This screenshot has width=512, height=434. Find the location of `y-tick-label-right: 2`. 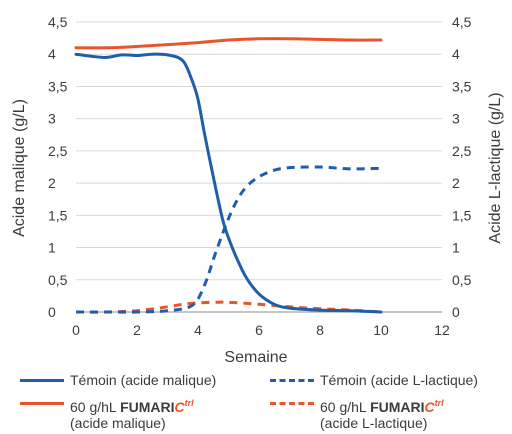

y-tick-label-right: 2 is located at coordinates (456, 183).